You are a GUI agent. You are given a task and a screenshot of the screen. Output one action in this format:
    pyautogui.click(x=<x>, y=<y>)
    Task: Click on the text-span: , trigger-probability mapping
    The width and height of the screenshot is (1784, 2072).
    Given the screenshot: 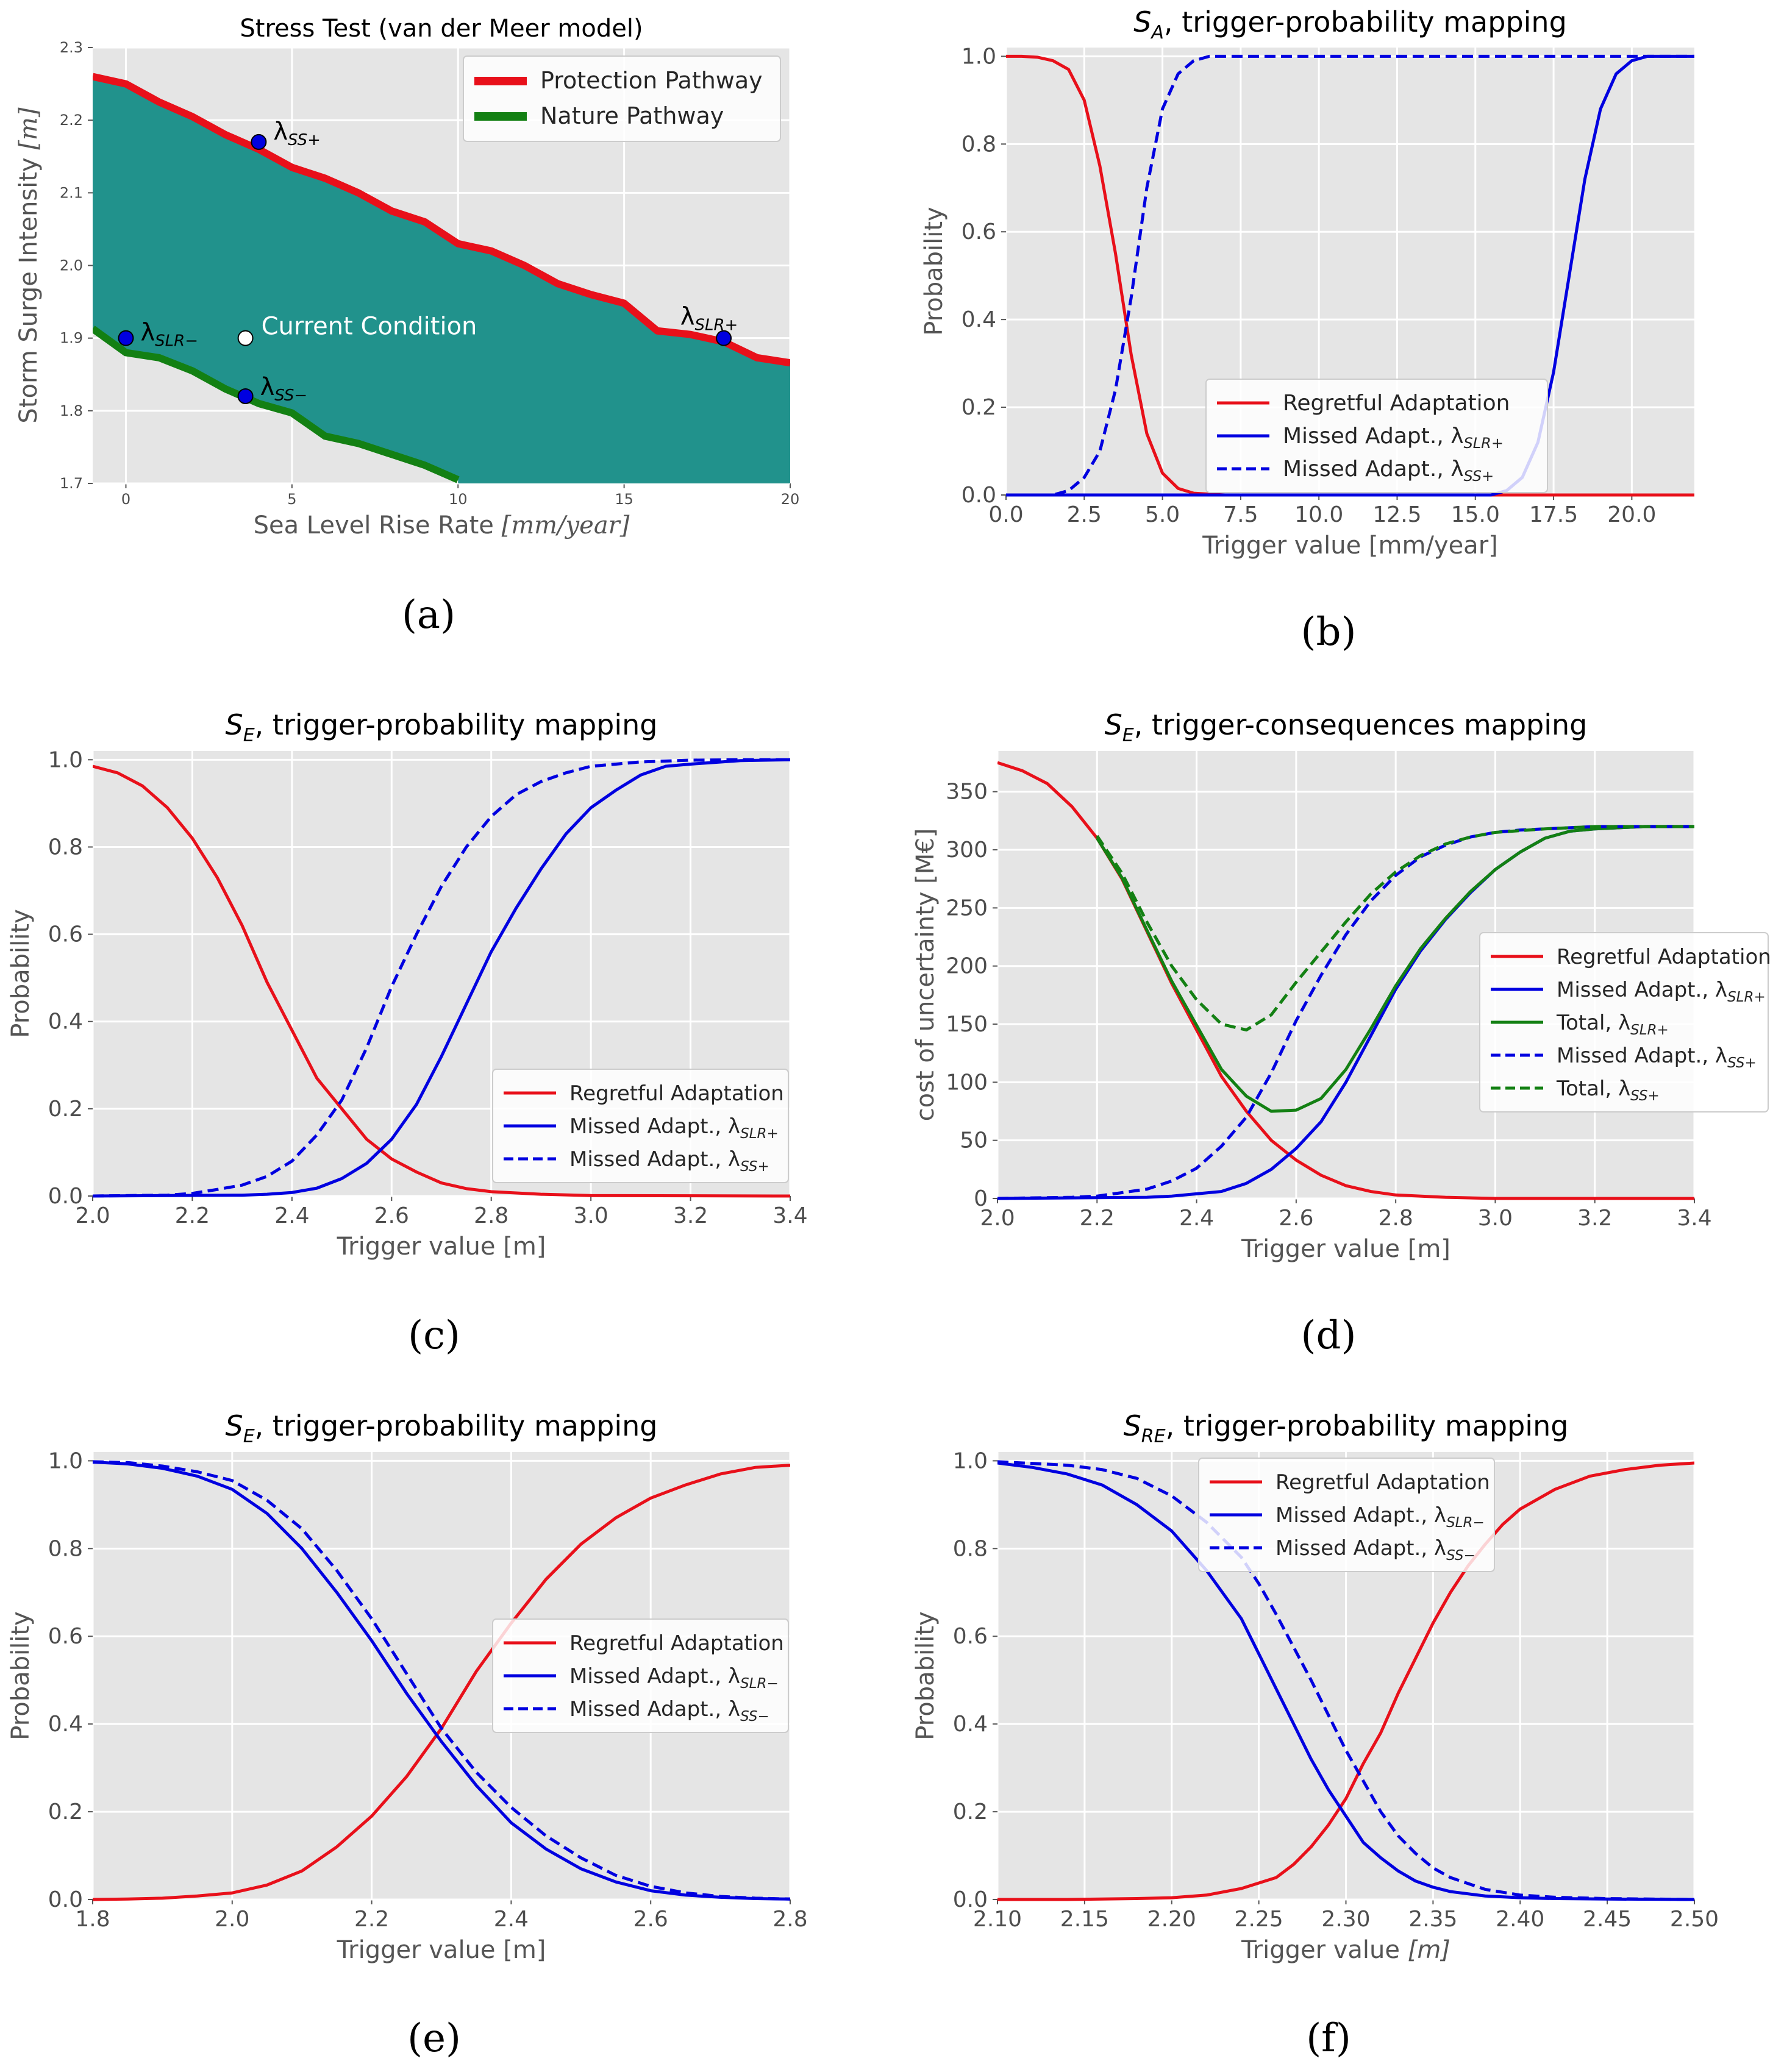 What is the action you would take?
    pyautogui.click(x=1365, y=21)
    